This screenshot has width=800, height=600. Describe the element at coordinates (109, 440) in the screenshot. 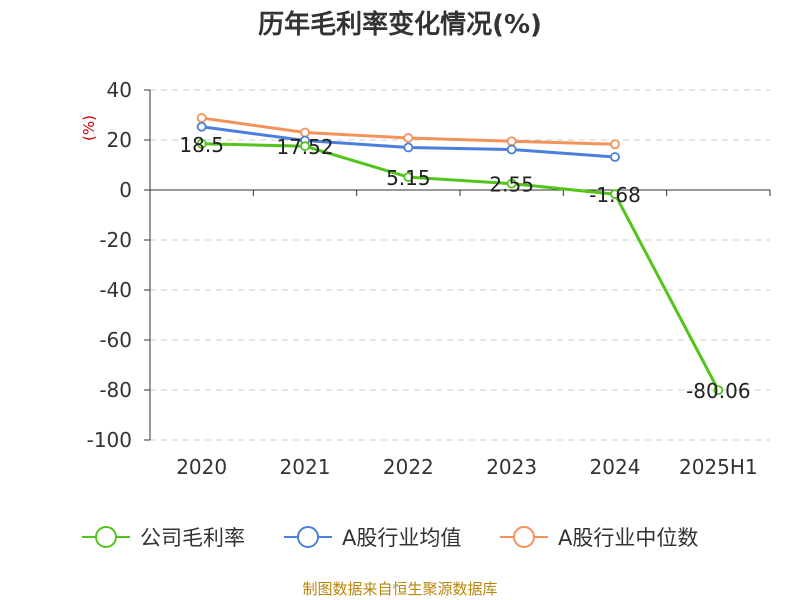

I see `y-tick-label: -100` at that location.